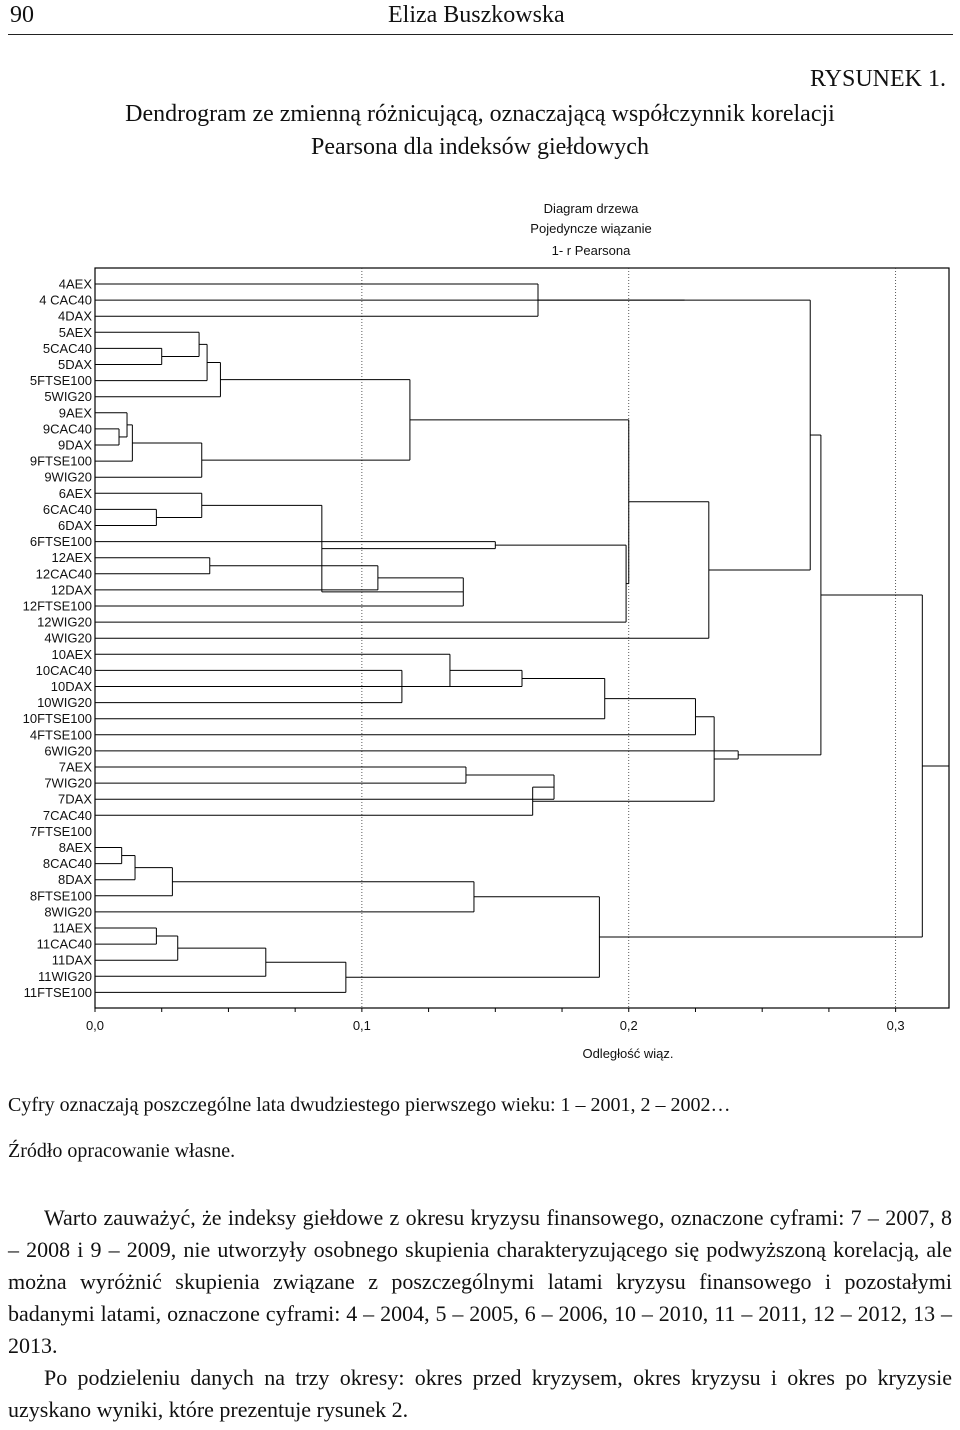 This screenshot has height=1430, width=960. What do you see at coordinates (72, 589) in the screenshot?
I see `leaf-label: 12DAX` at bounding box center [72, 589].